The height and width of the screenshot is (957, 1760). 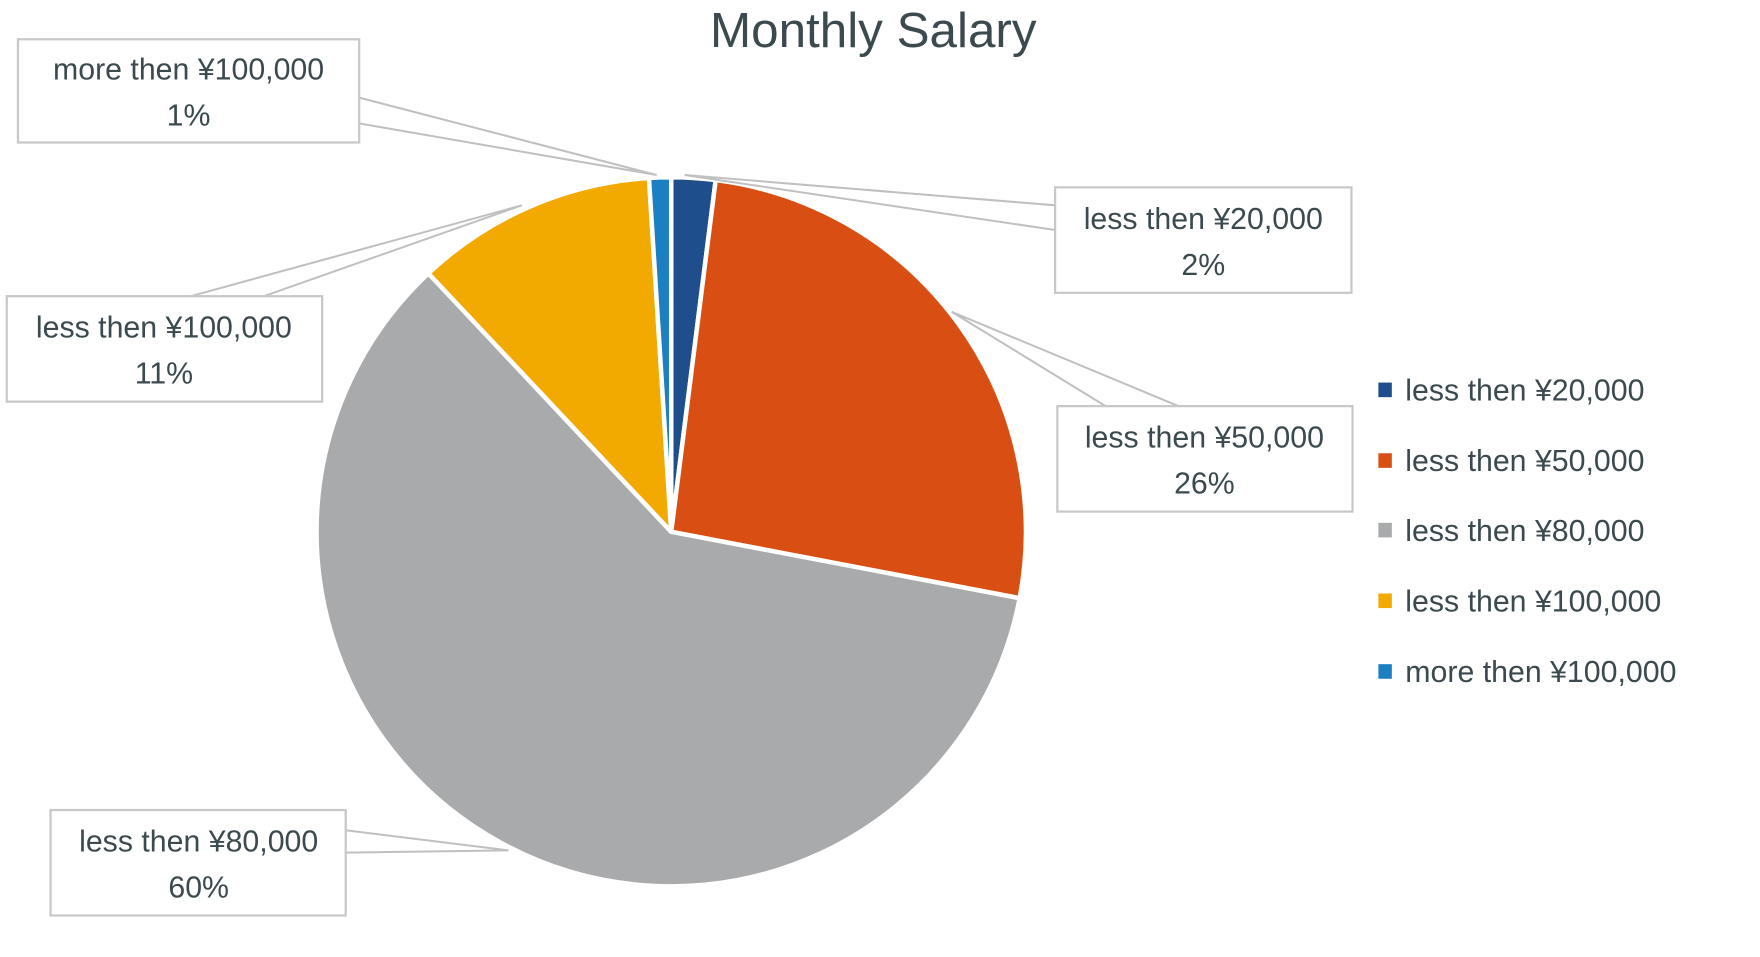 I want to click on data-label-more-100000: more then ¥100,000 1%, so click(x=188, y=91).